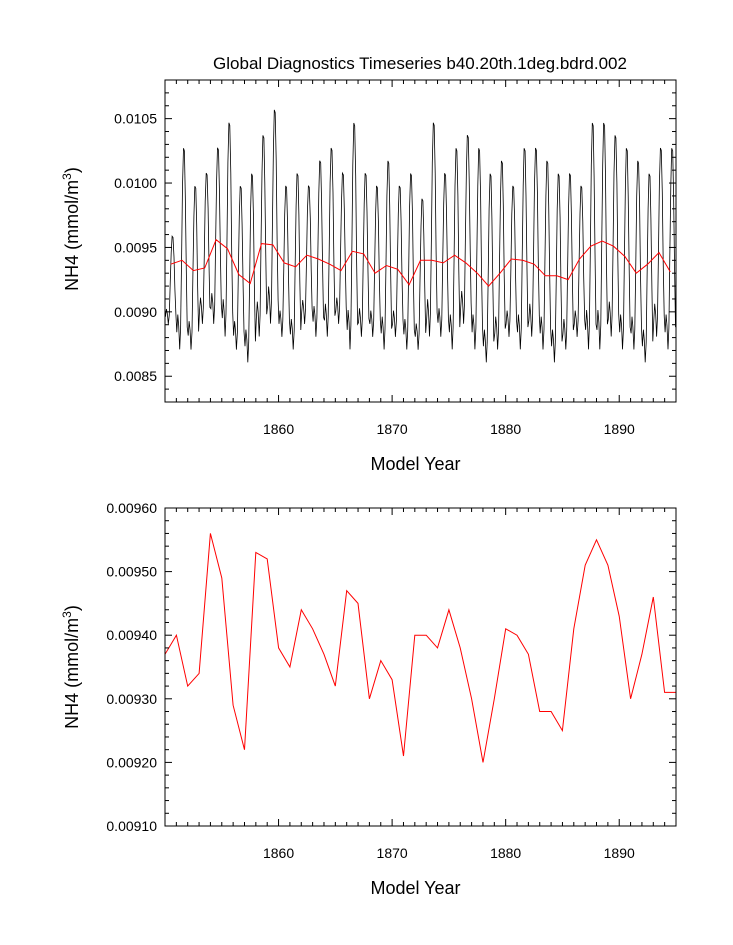 Image resolution: width=733 pixels, height=945 pixels. Describe the element at coordinates (131, 699) in the screenshot. I see `y-tick-label: 0.00930` at that location.